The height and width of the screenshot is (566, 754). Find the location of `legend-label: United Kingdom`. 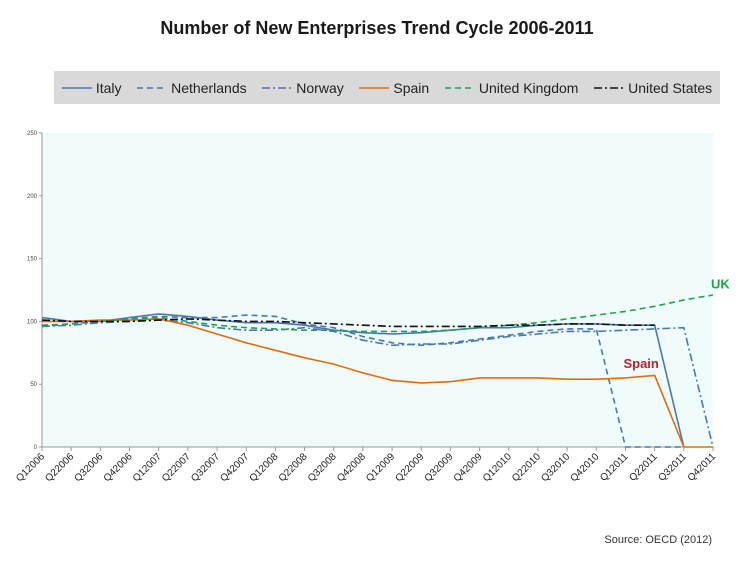

legend-label: United Kingdom is located at coordinates (528, 87).